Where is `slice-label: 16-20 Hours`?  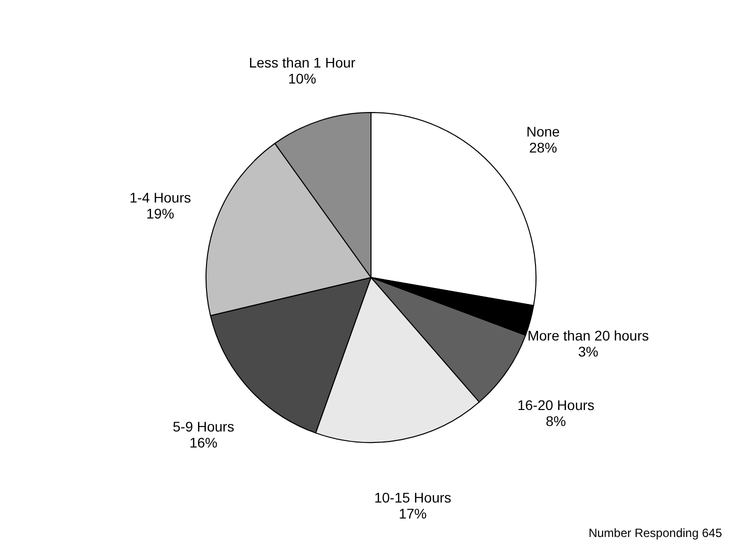
slice-label: 16-20 Hours is located at coordinates (555, 404).